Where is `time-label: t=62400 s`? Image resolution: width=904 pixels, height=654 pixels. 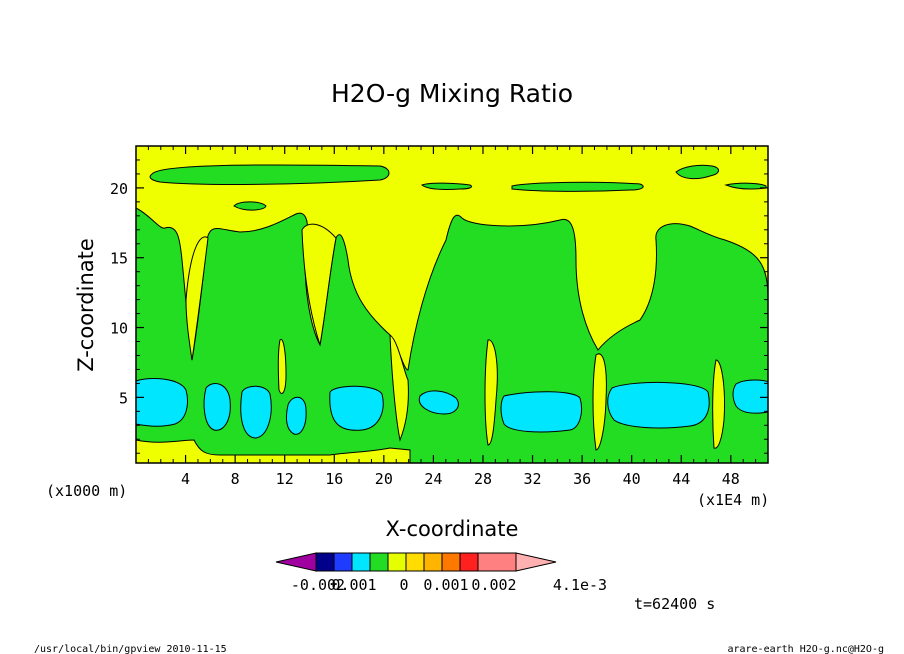
time-label: t=62400 s is located at coordinates (674, 604).